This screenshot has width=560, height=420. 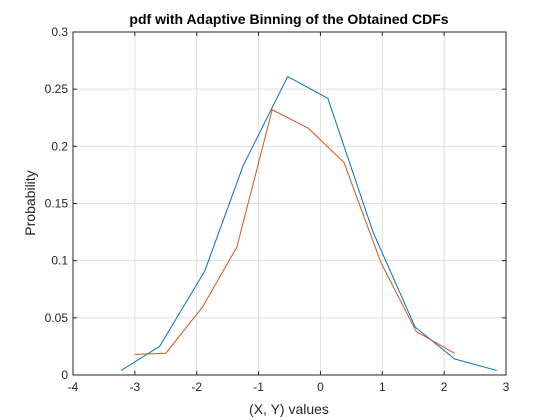 I want to click on x-axis-label: (X, Y) values, so click(x=289, y=409).